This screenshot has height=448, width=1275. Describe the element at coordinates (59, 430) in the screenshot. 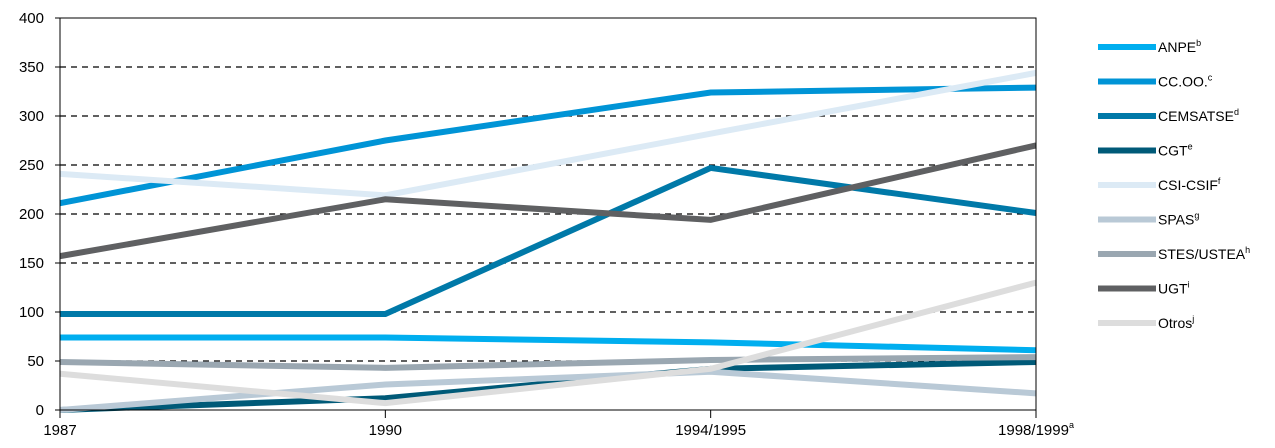

I see `x-tick-label: 1987` at that location.